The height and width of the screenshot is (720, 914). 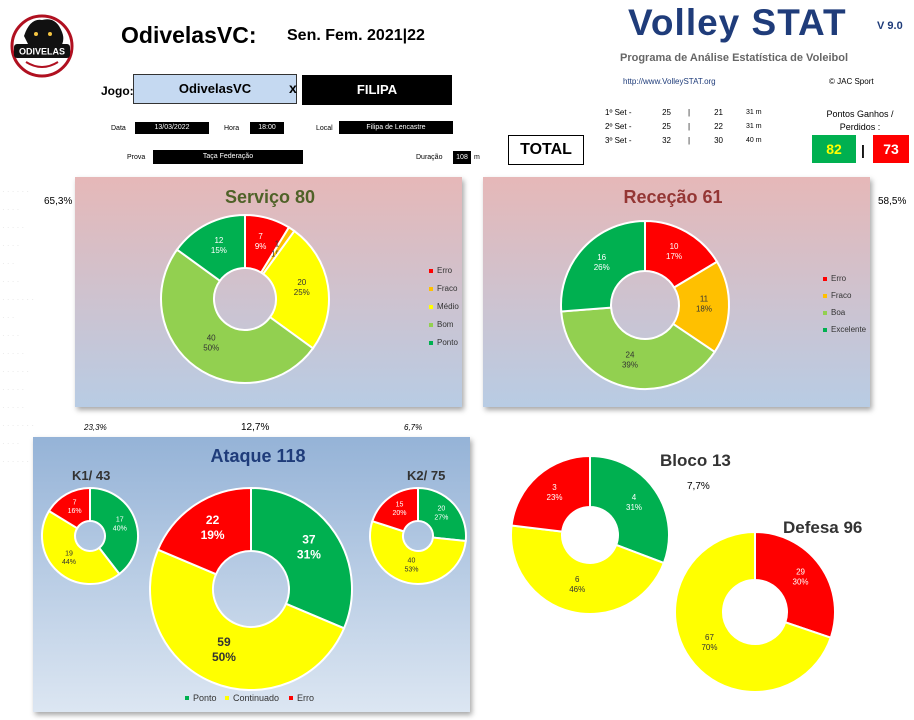 What do you see at coordinates (444, 306) in the screenshot?
I see `servico-legend: Erro Fraco Médio Bom Ponto` at bounding box center [444, 306].